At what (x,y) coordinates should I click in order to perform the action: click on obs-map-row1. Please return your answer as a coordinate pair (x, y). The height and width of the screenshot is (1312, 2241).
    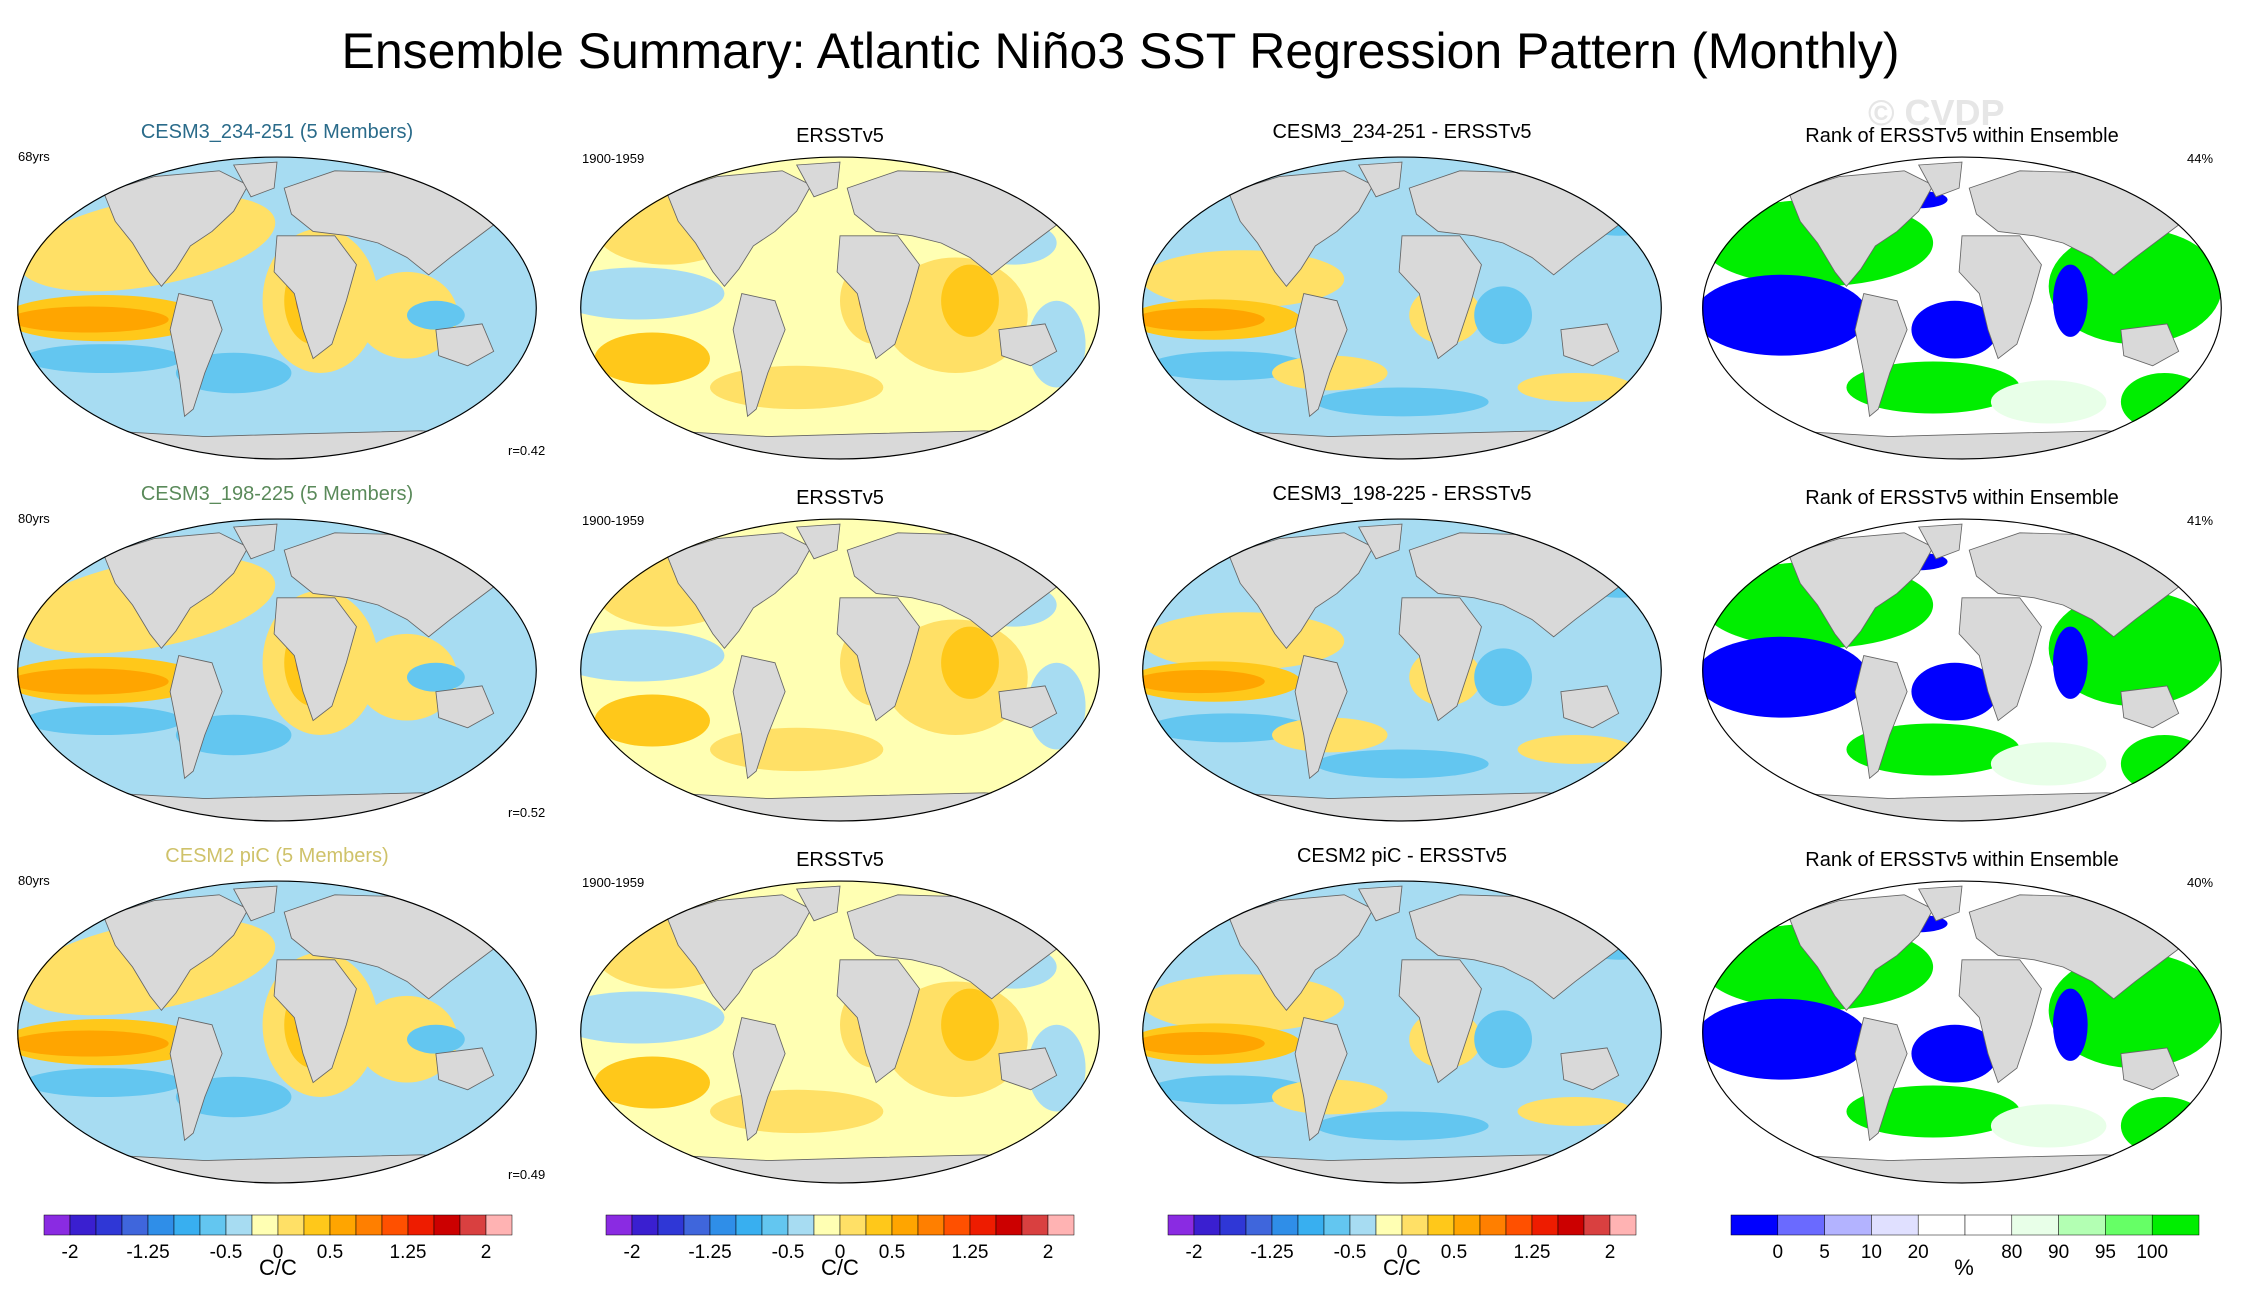
    Looking at the image, I should click on (840, 308).